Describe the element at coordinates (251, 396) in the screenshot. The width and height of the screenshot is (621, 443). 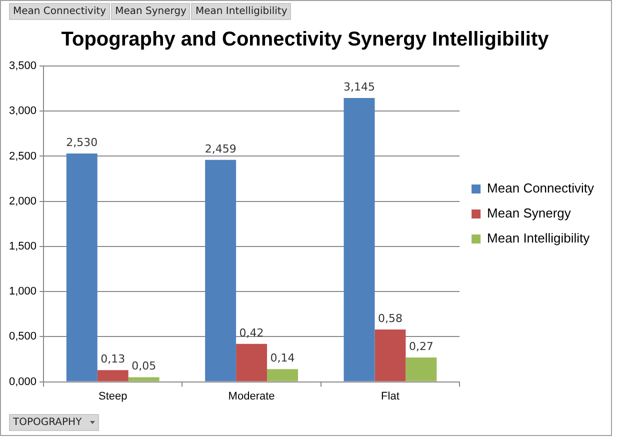
I see `x-tick-label: Moderate` at that location.